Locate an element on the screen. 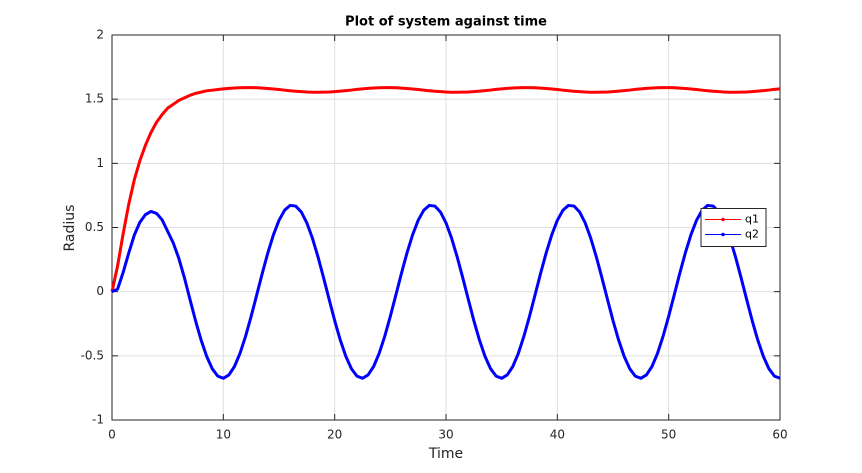 The width and height of the screenshot is (862, 473). x-tick-label: 60 is located at coordinates (779, 435).